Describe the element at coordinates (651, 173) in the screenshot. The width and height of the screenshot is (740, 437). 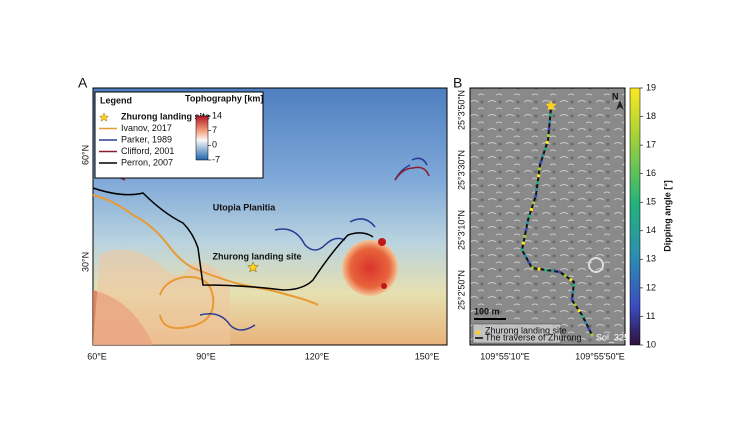
I see `colorbar-tick-label: 16` at that location.